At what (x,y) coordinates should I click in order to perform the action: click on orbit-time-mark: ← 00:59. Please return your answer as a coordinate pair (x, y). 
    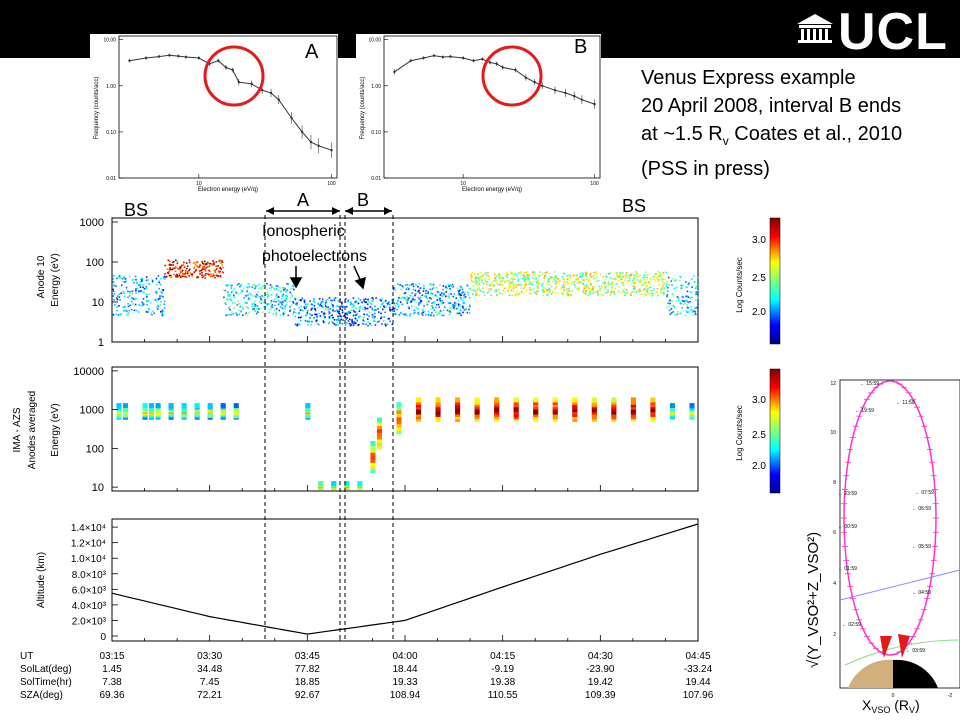
    Looking at the image, I should click on (847, 527).